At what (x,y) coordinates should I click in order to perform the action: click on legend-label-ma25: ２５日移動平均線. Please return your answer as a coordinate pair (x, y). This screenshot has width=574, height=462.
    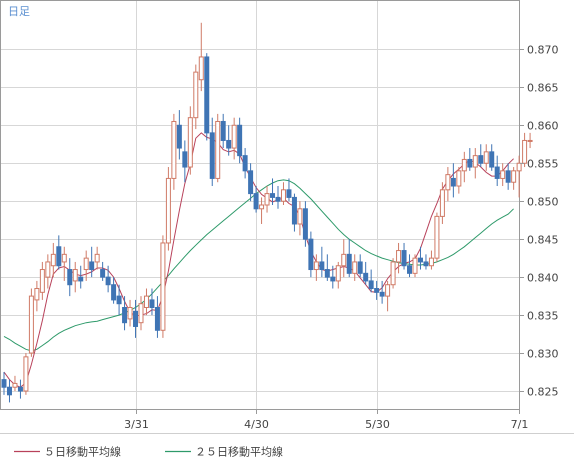
    Looking at the image, I should click on (239, 452).